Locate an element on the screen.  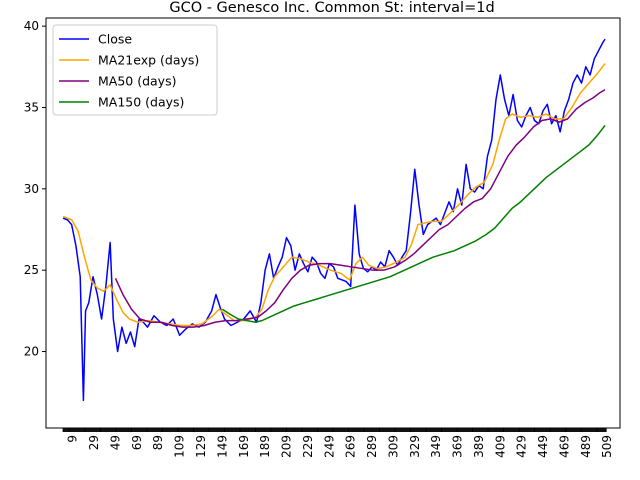
x-tick-label-6: 129 is located at coordinates (201, 446).